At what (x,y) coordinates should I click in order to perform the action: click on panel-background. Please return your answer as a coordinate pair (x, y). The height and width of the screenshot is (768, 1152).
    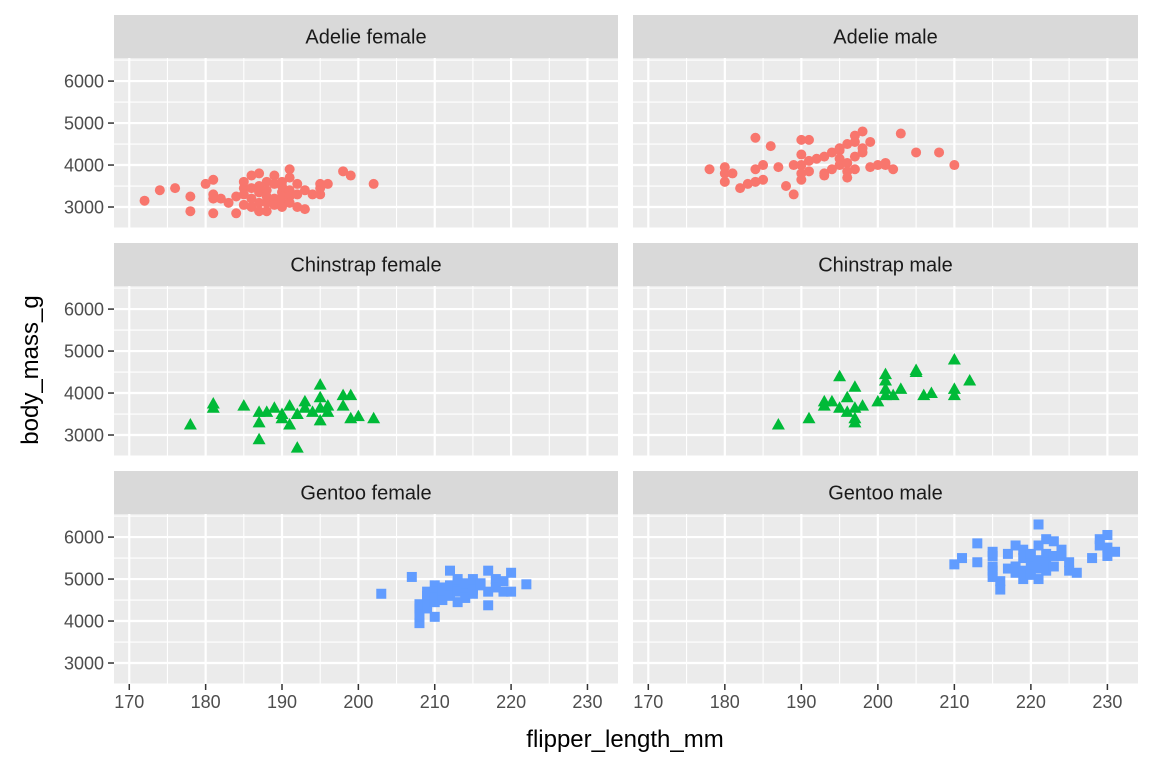
    Looking at the image, I should click on (885, 143).